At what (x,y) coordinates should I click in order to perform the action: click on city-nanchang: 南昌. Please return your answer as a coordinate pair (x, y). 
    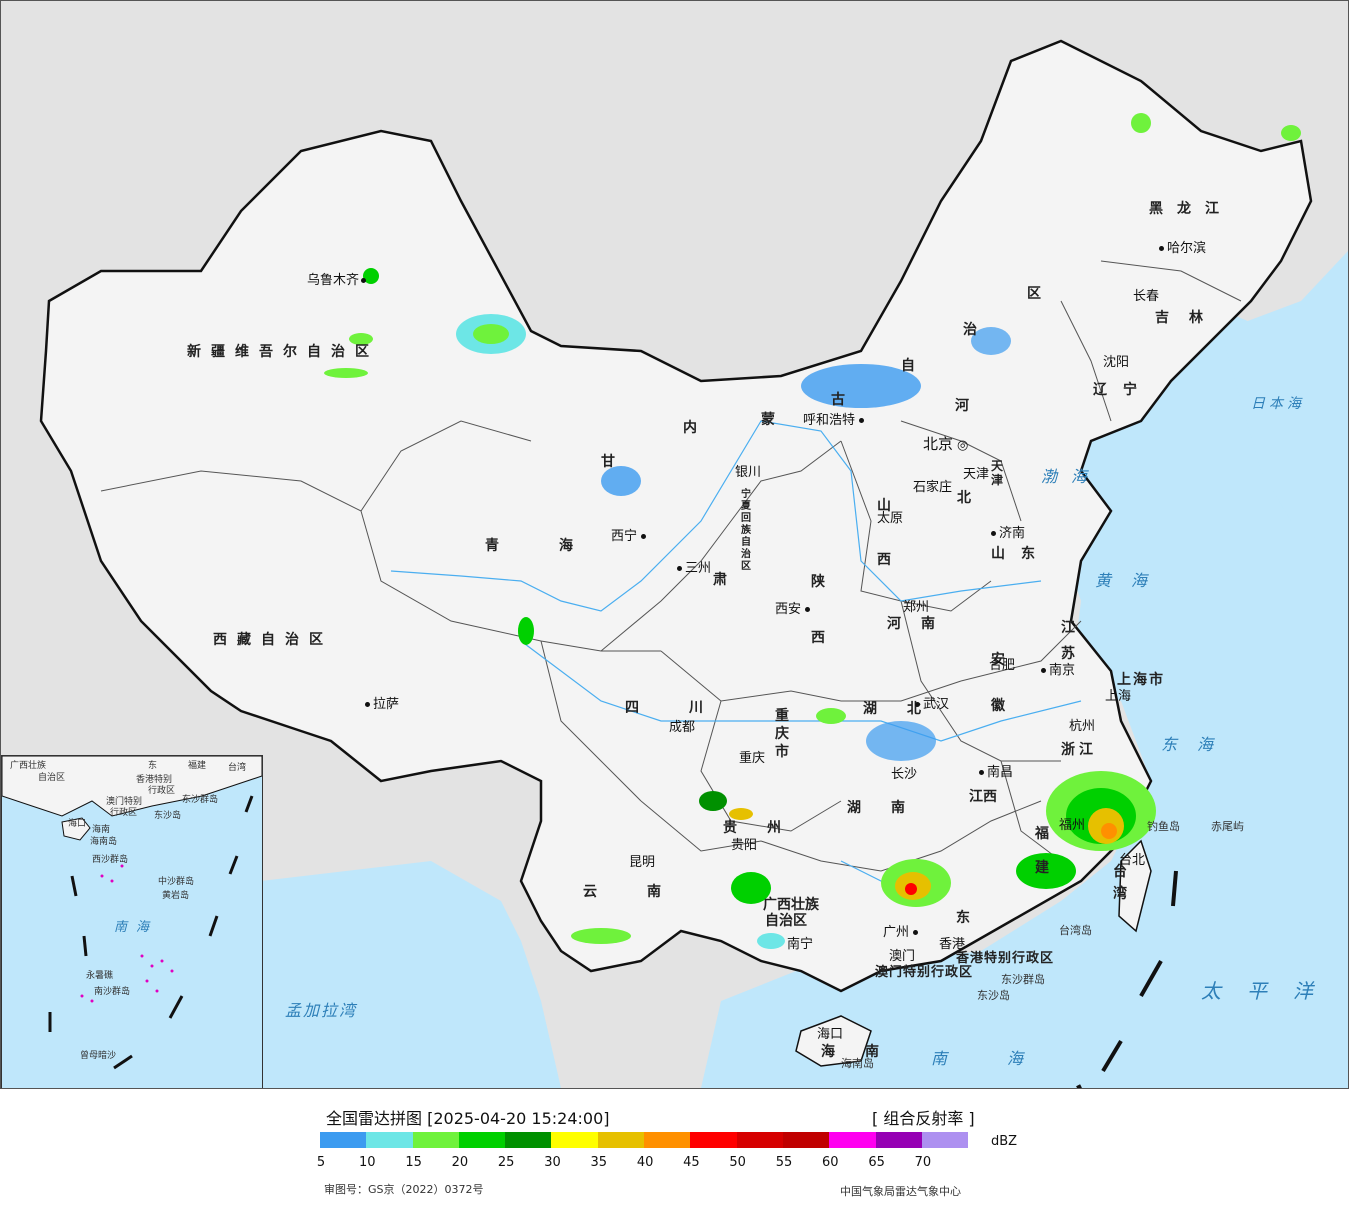
    Looking at the image, I should click on (996, 770).